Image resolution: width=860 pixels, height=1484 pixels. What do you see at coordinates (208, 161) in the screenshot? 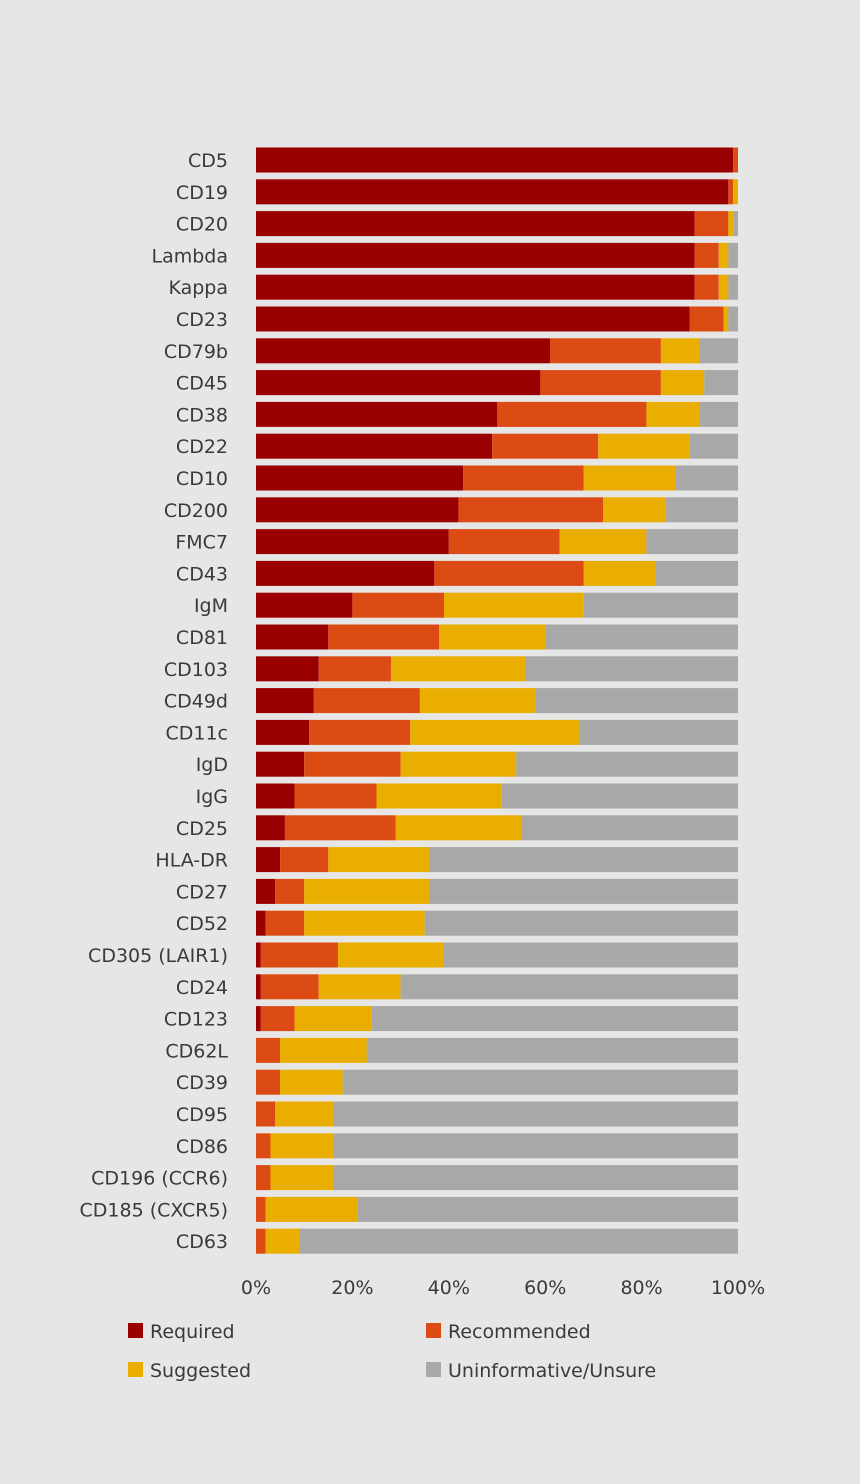
I see `category-label: CD5` at bounding box center [208, 161].